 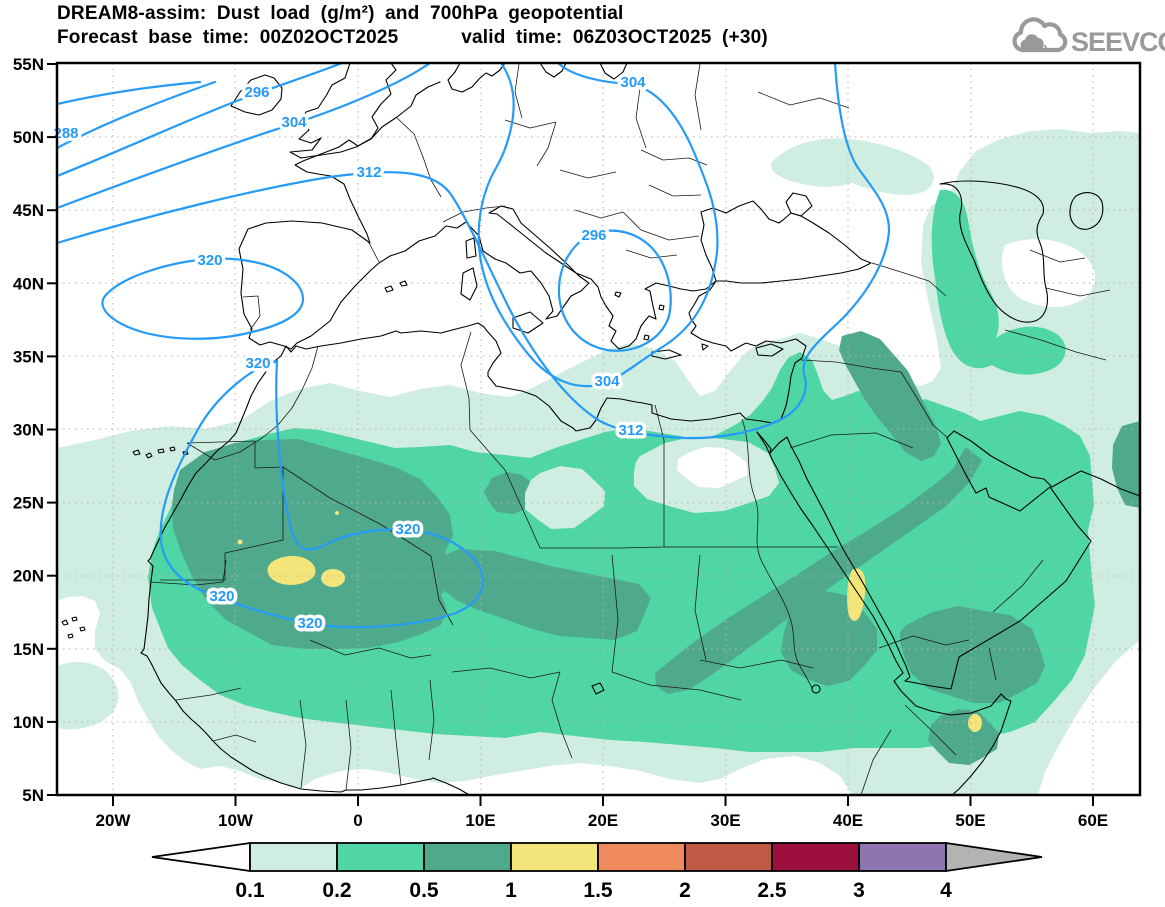 I want to click on x-tick-label: 20E, so click(x=603, y=820).